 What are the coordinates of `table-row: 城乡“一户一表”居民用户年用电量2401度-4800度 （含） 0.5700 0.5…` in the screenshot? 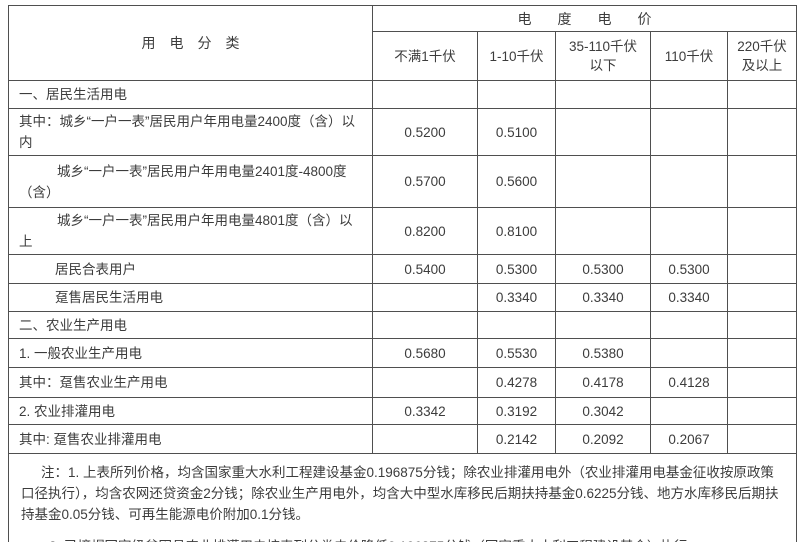 It's located at (403, 181).